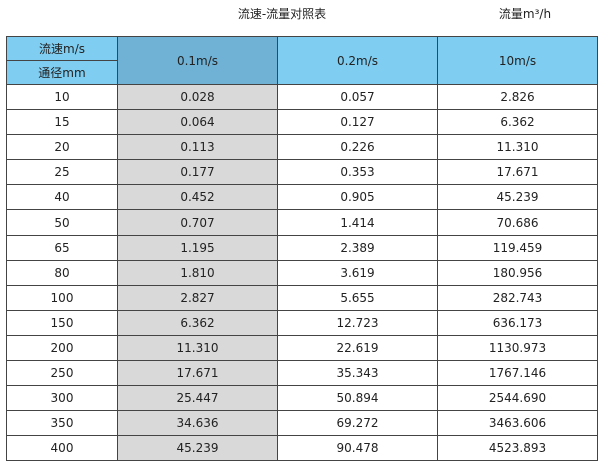  Describe the element at coordinates (62, 348) in the screenshot. I see `diameter-cell: 200` at that location.